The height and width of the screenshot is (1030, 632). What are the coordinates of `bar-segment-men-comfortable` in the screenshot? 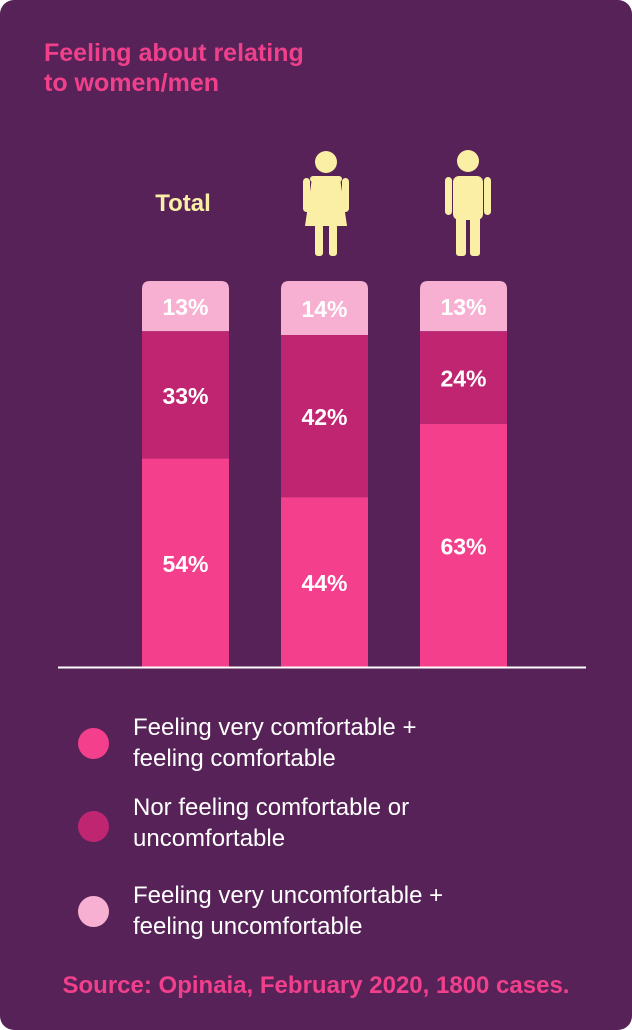 It's located at (463, 545).